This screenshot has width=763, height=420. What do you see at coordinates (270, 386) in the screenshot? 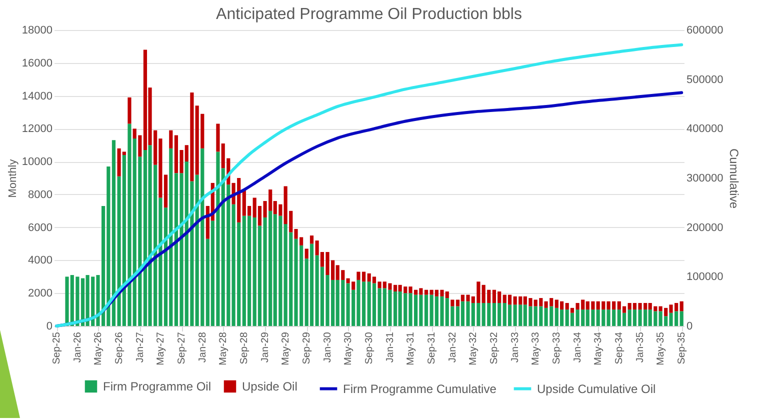
I see `legend-label: Upside Oil` at bounding box center [270, 386].